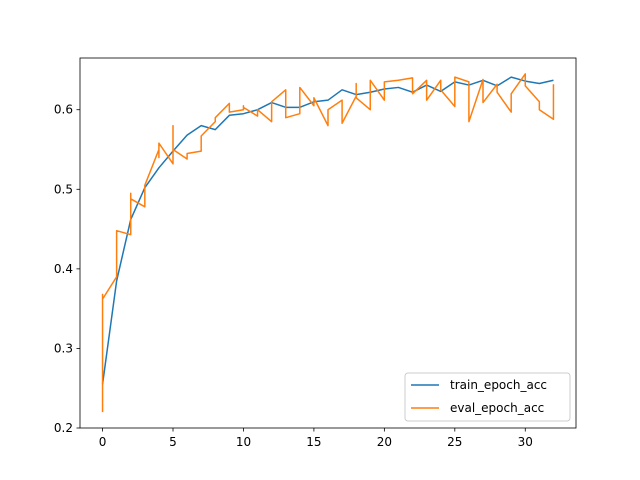  I want to click on y-tick-label: 0.3, so click(63, 348).